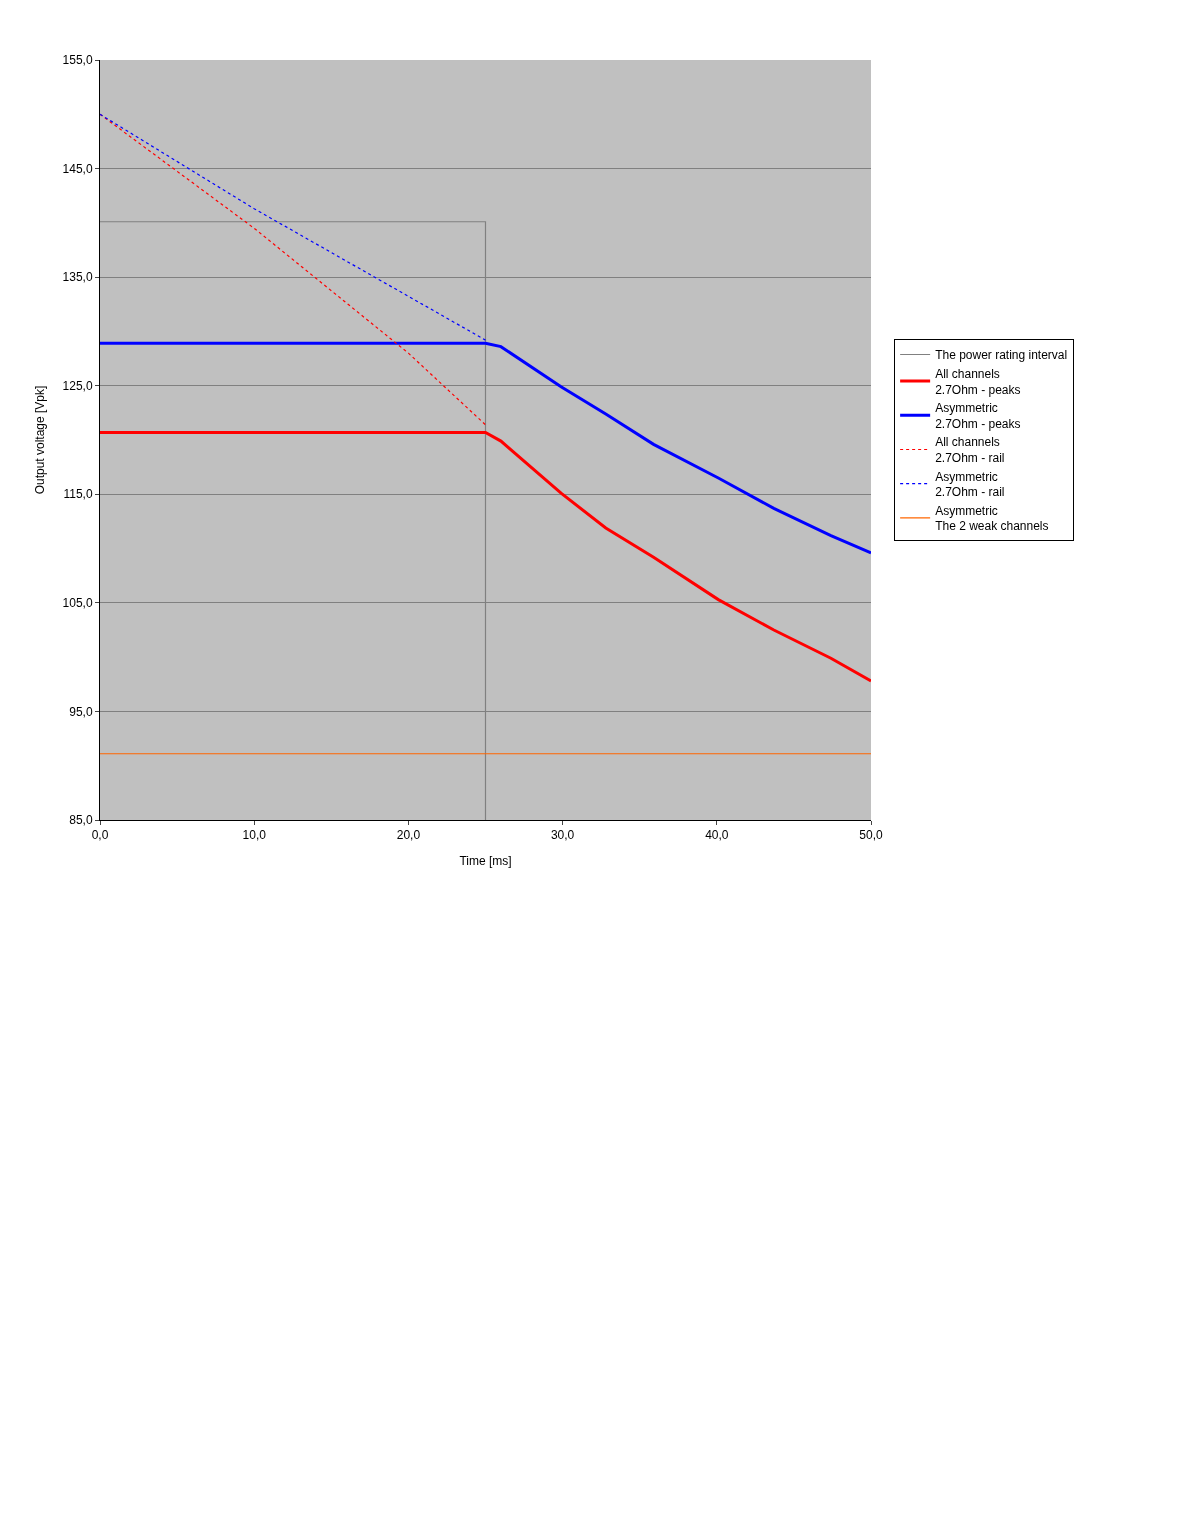 This screenshot has width=1191, height=1522. Describe the element at coordinates (970, 484) in the screenshot. I see `legend-label: Asymmetric 2.7Ohm - rail` at that location.